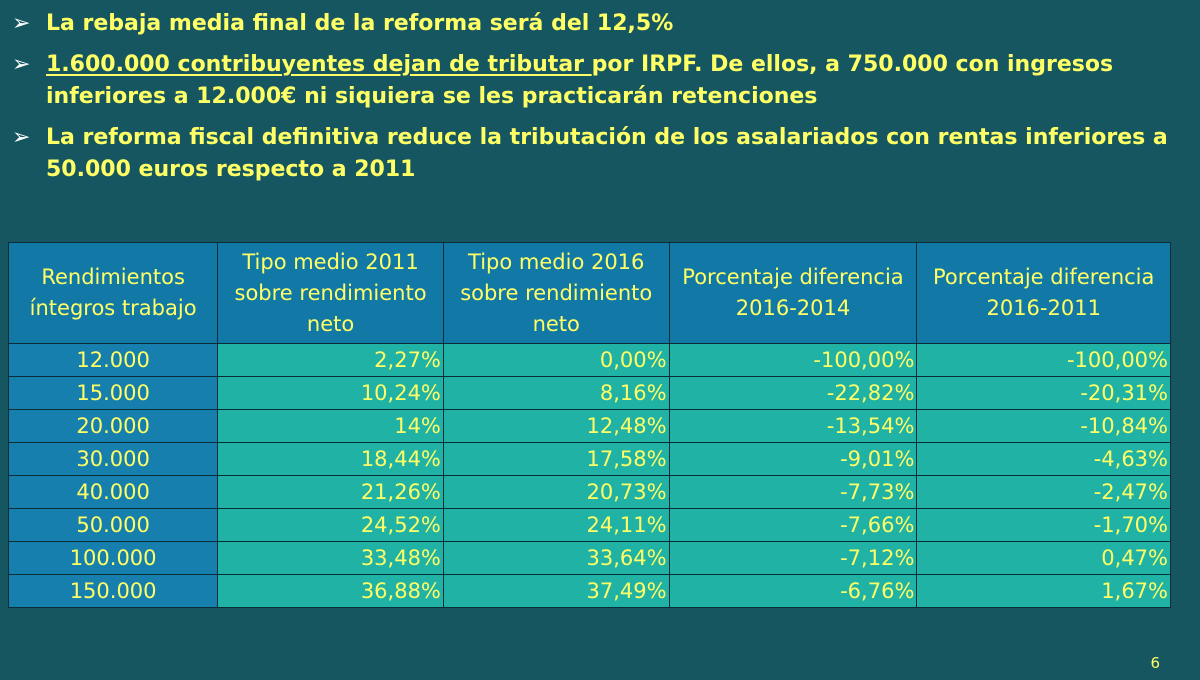 The width and height of the screenshot is (1200, 680). What do you see at coordinates (556, 426) in the screenshot?
I see `cell-tipo-2016: 12,48%` at bounding box center [556, 426].